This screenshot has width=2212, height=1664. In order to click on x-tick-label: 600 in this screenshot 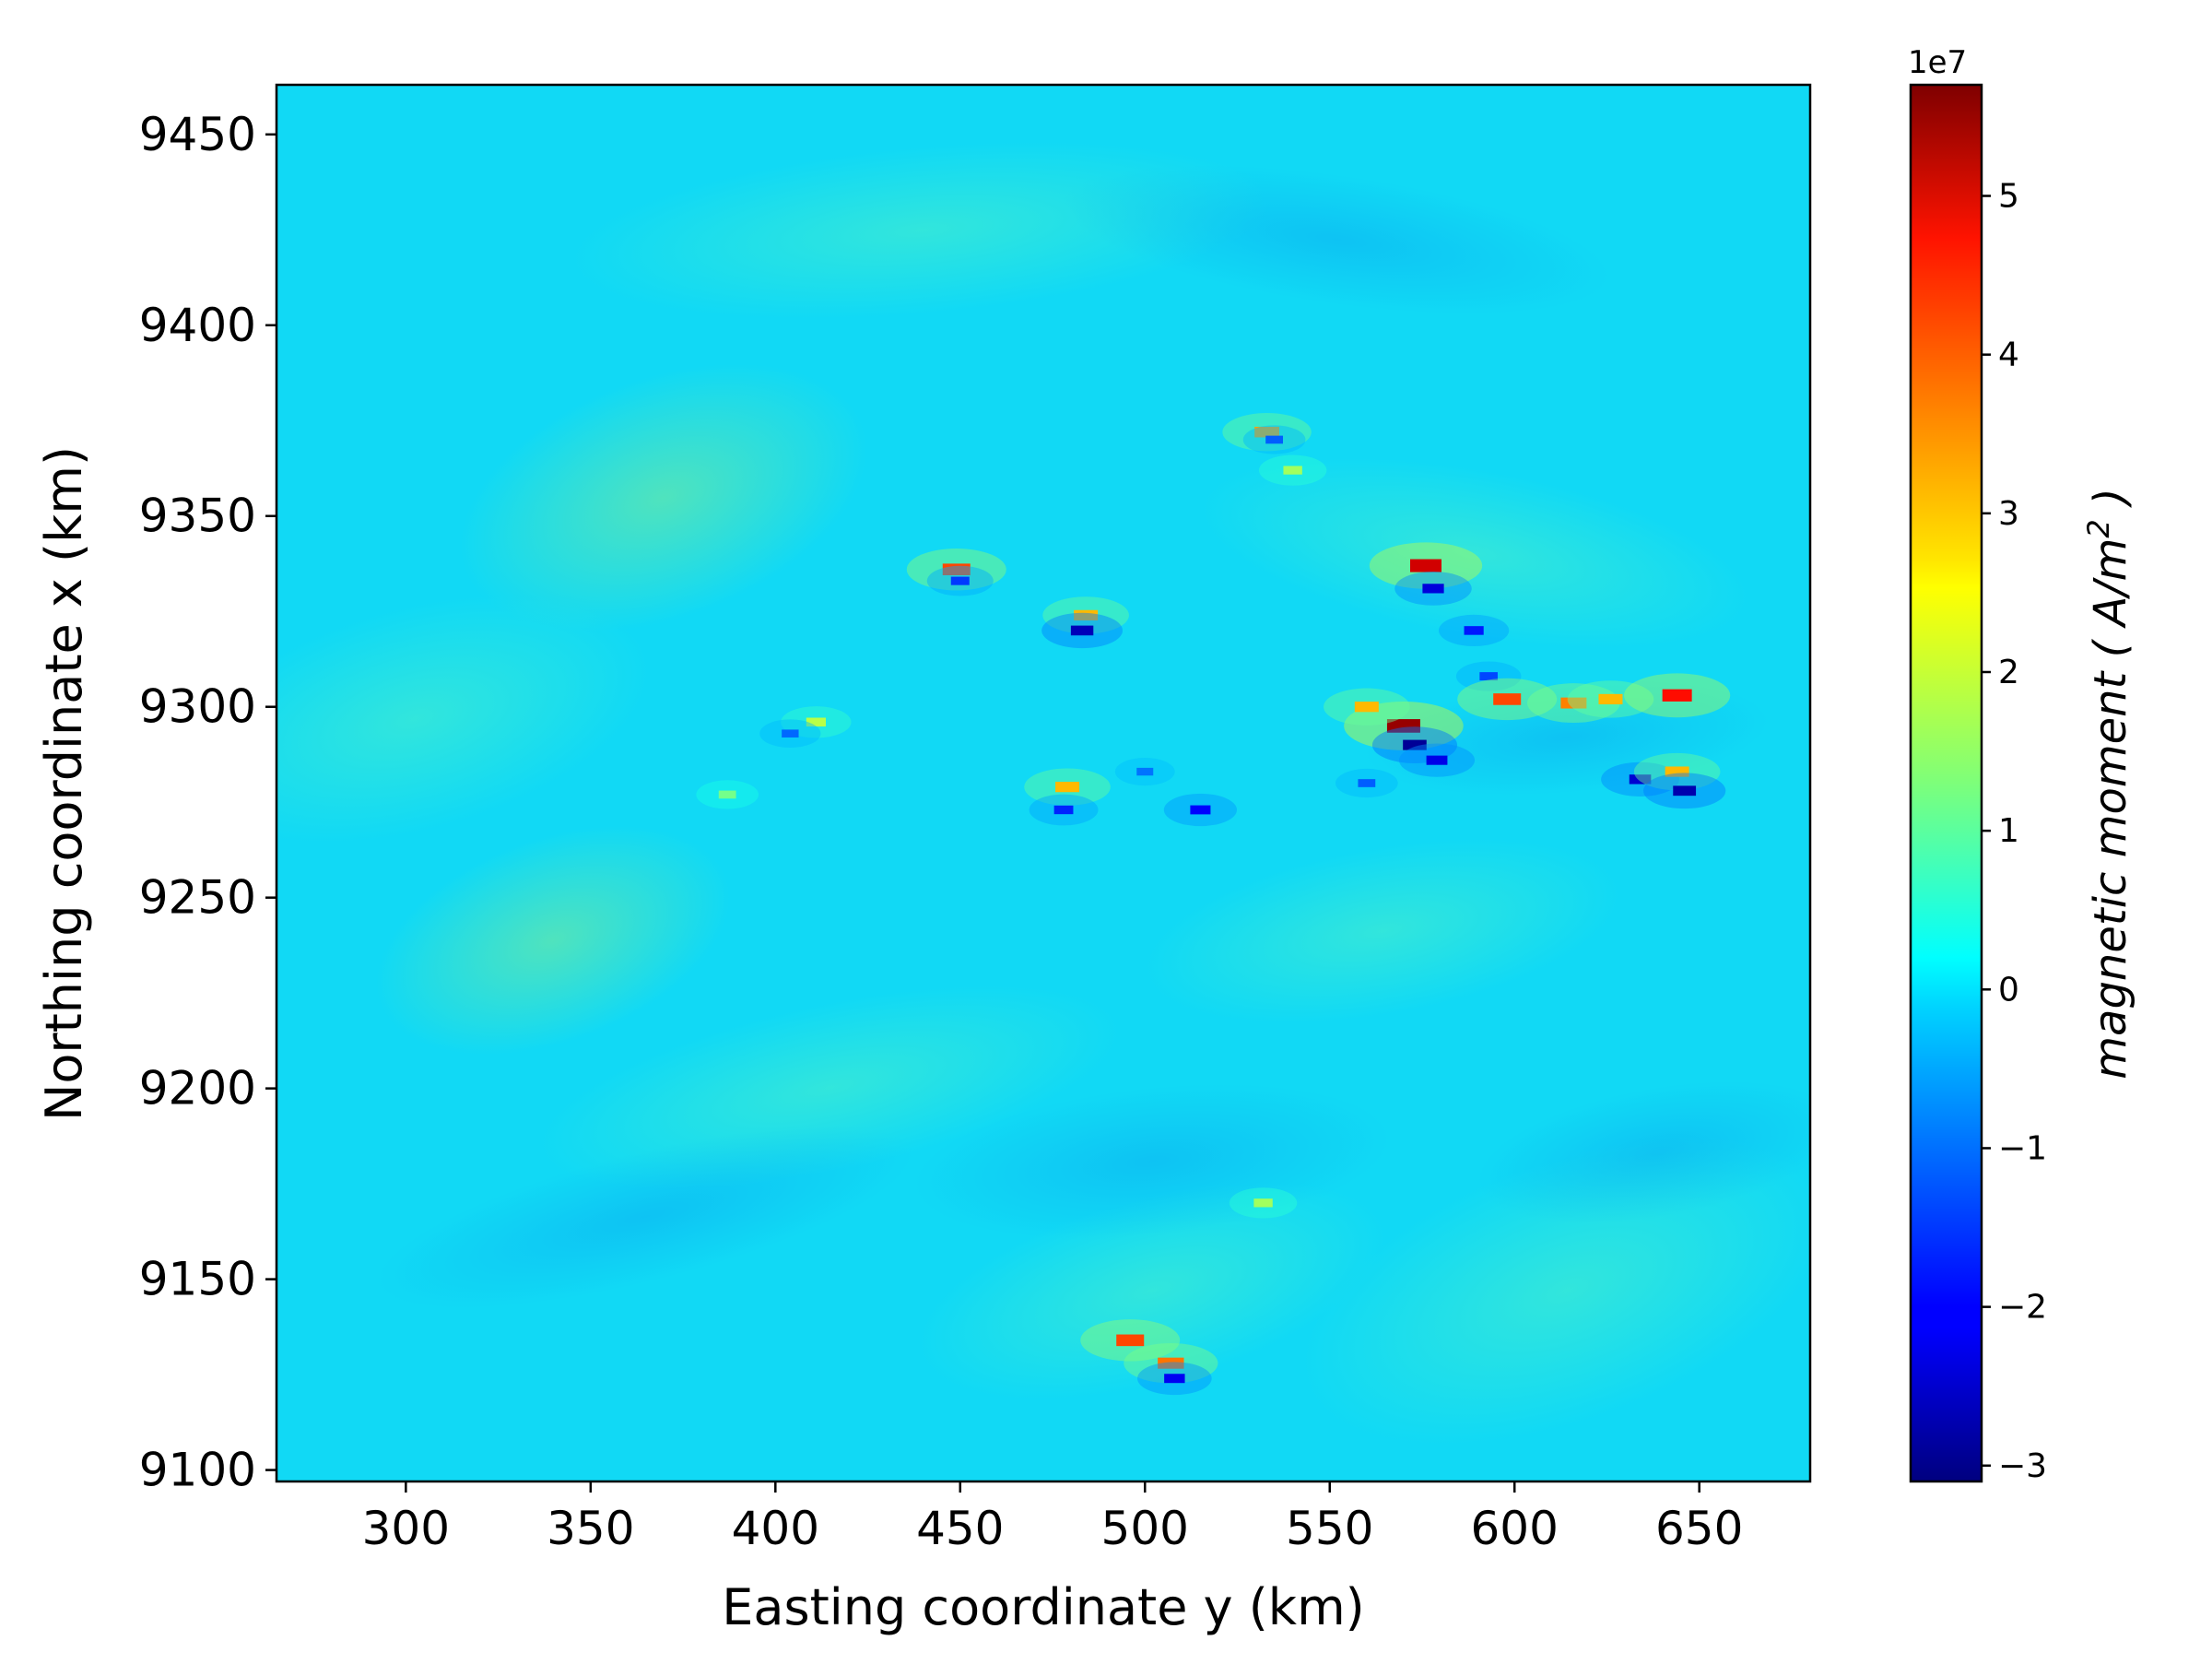, I will do `click(1515, 1528)`.